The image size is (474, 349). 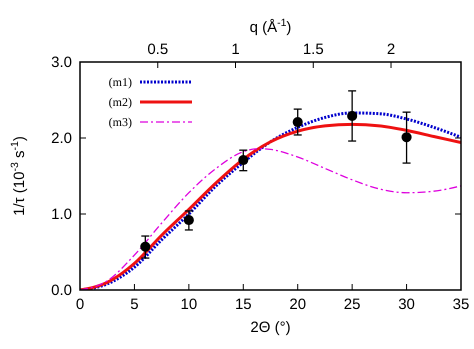 I want to click on legend-label: (m3), so click(x=120, y=122).